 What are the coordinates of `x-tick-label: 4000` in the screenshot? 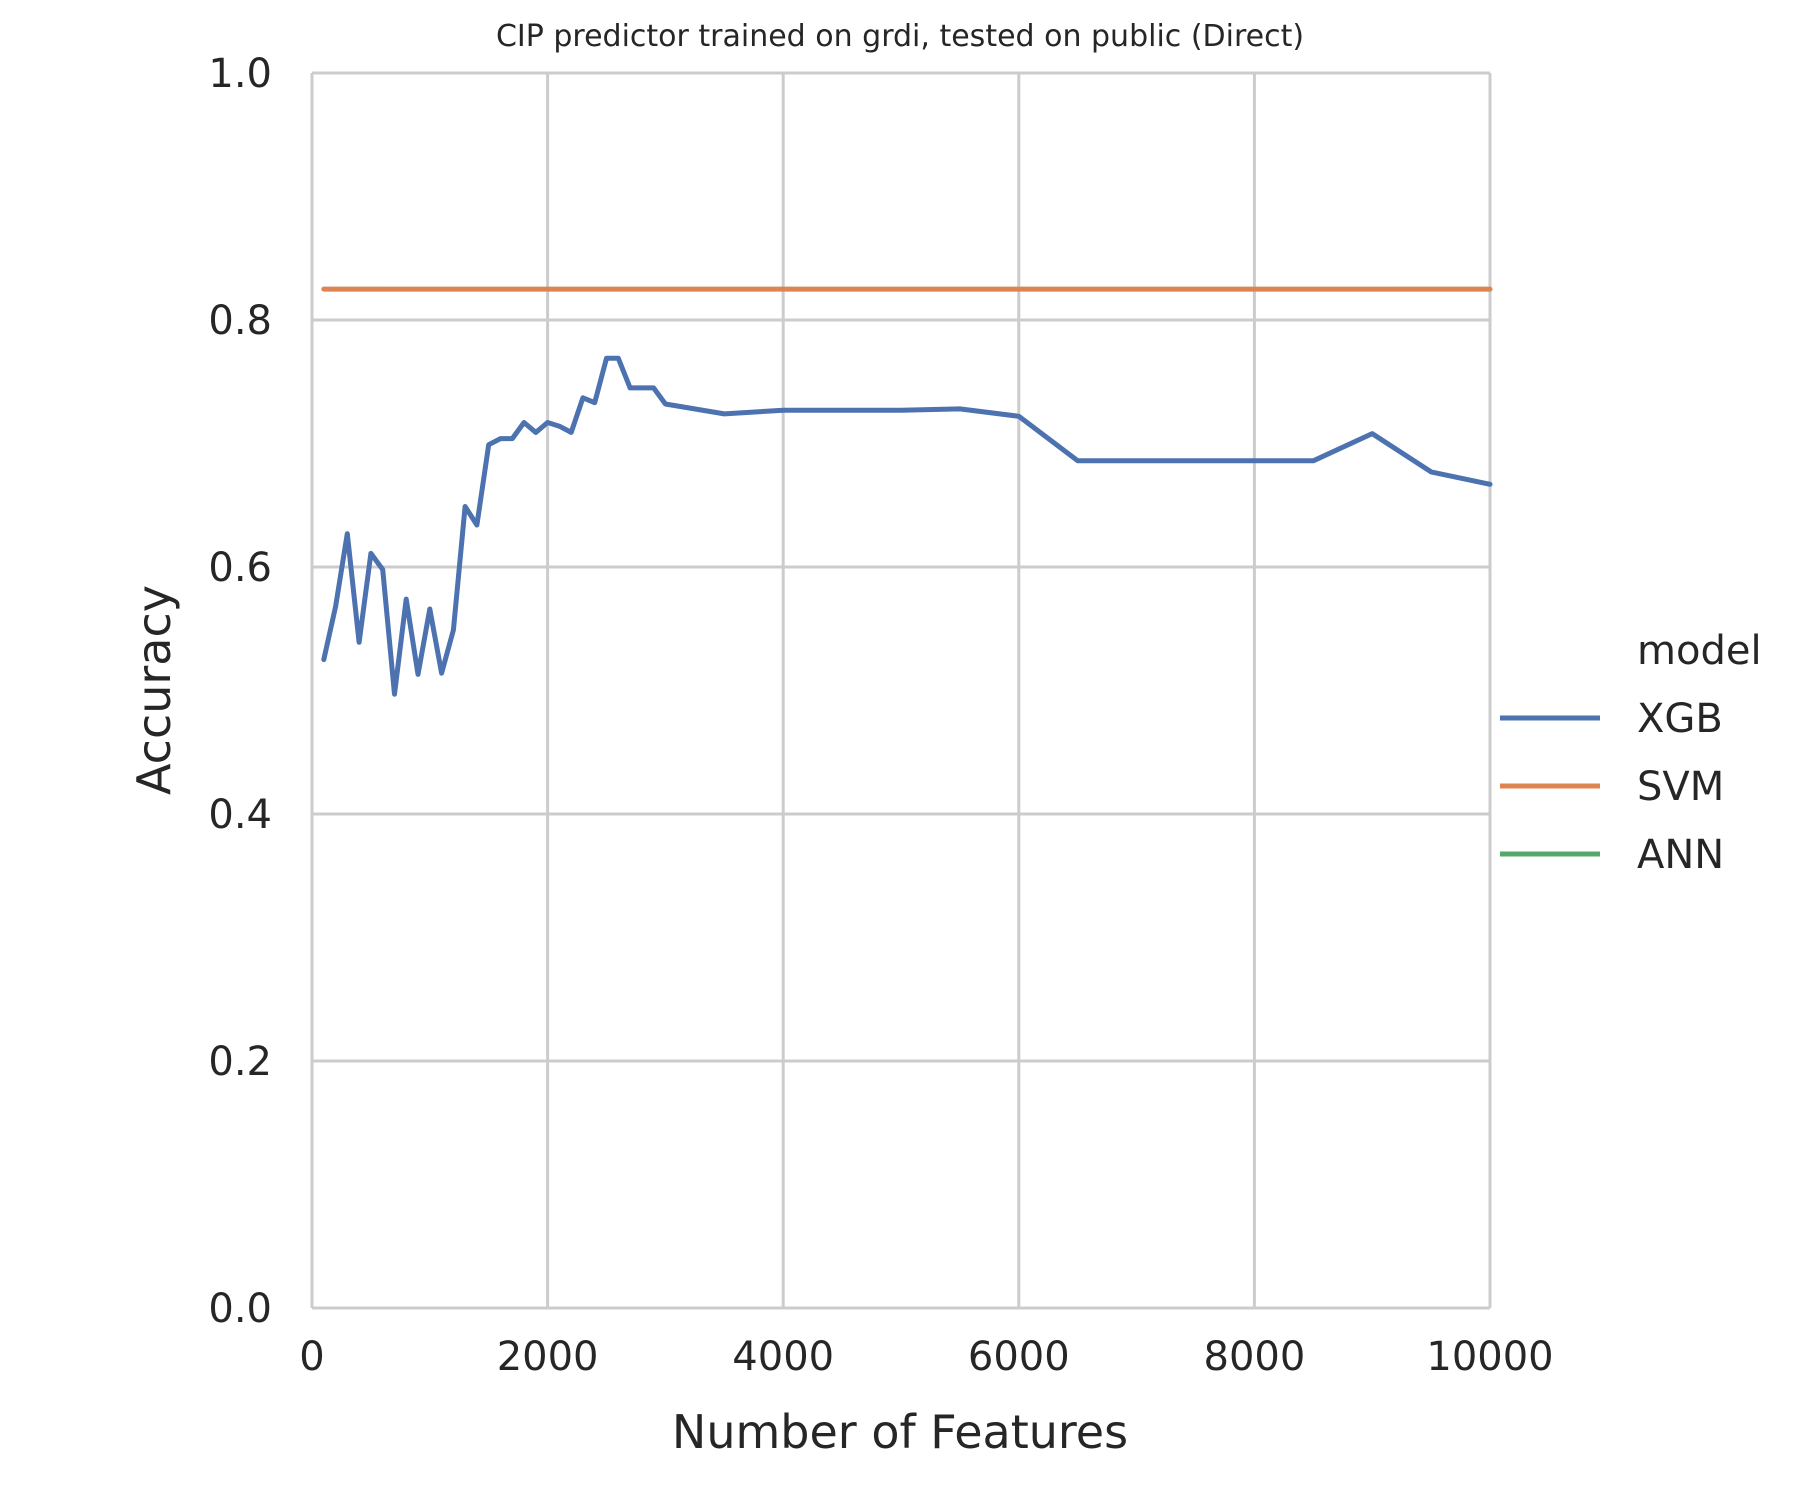 It's located at (783, 1357).